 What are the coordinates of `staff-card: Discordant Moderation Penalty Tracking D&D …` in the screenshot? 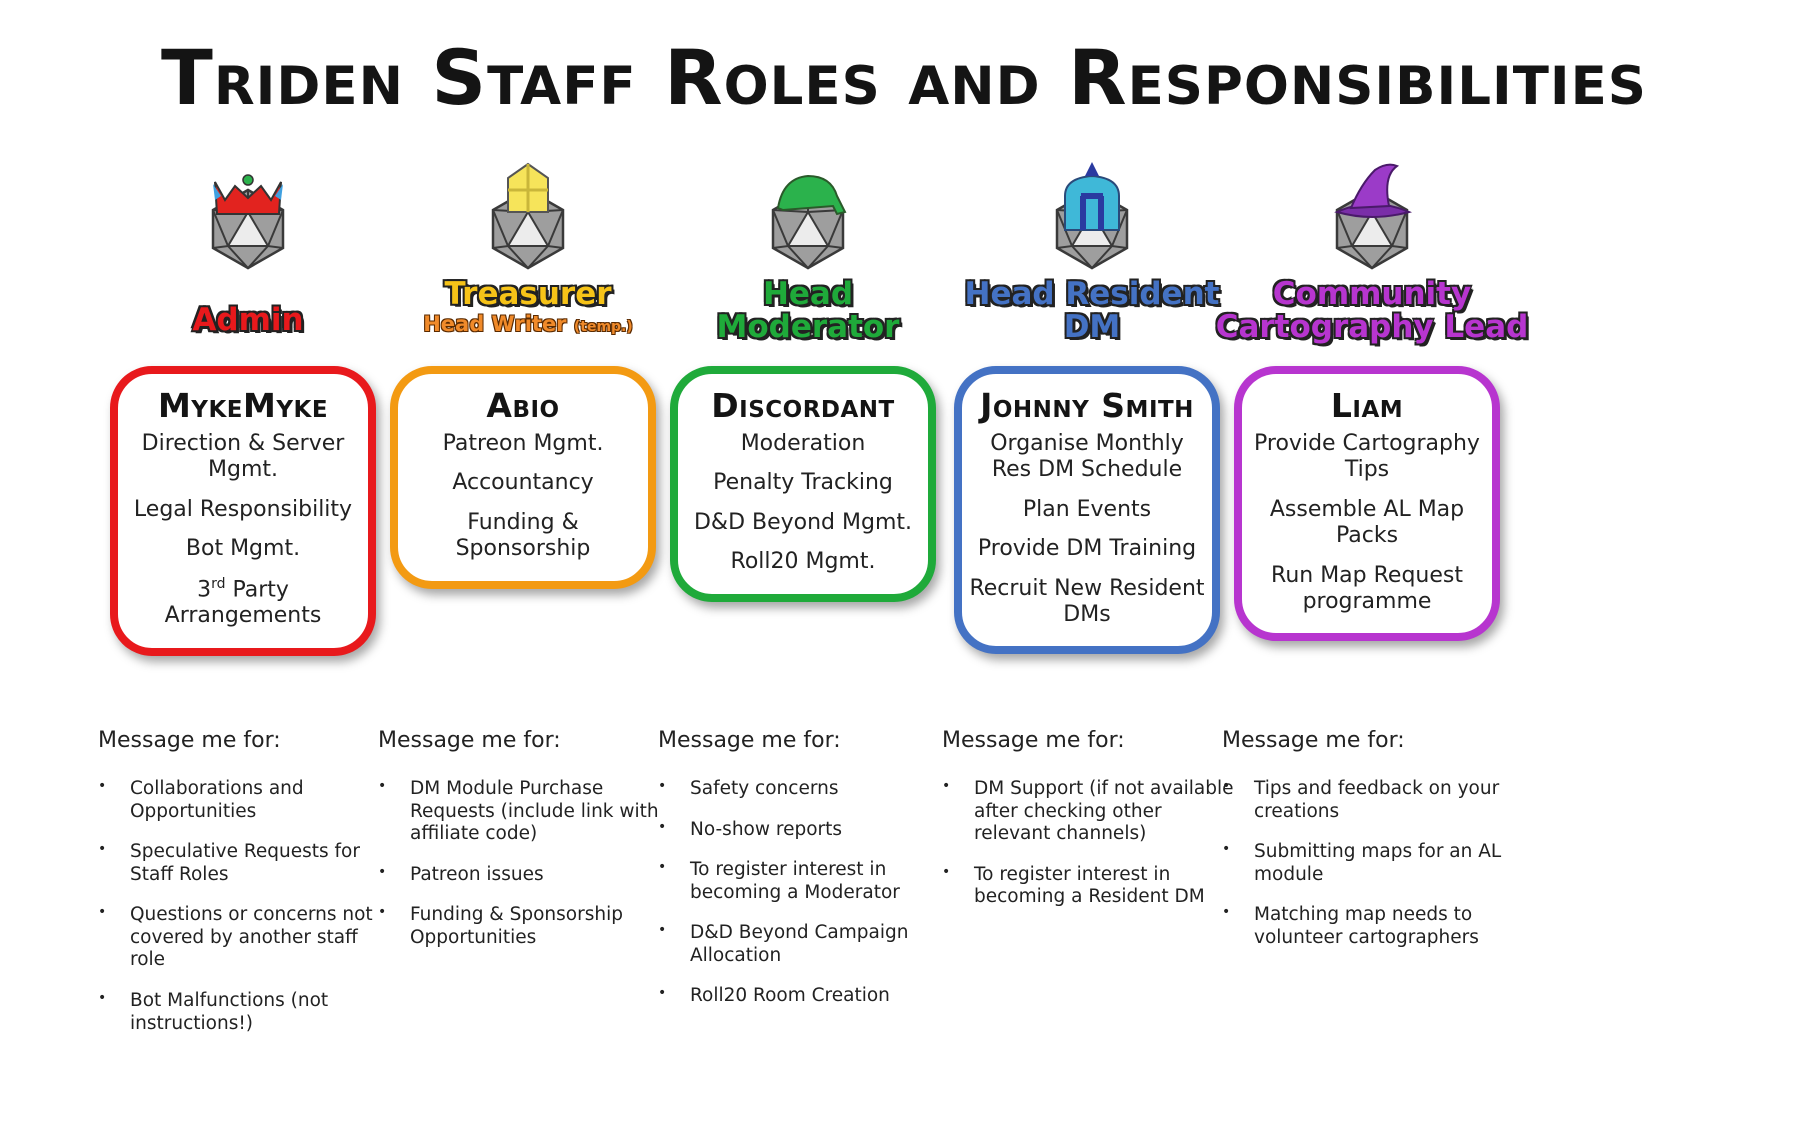 It's located at (803, 484).